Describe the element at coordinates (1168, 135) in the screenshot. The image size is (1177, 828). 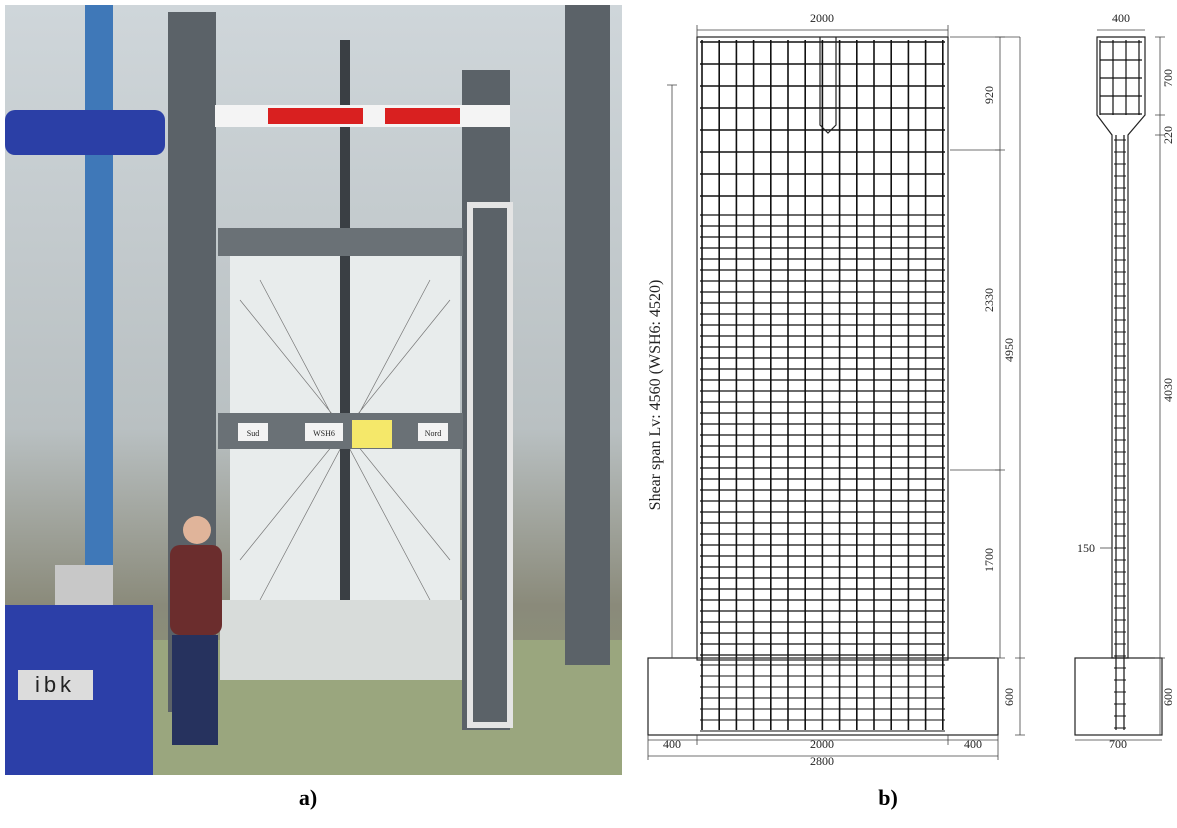
I see `dim-label: 220` at that location.